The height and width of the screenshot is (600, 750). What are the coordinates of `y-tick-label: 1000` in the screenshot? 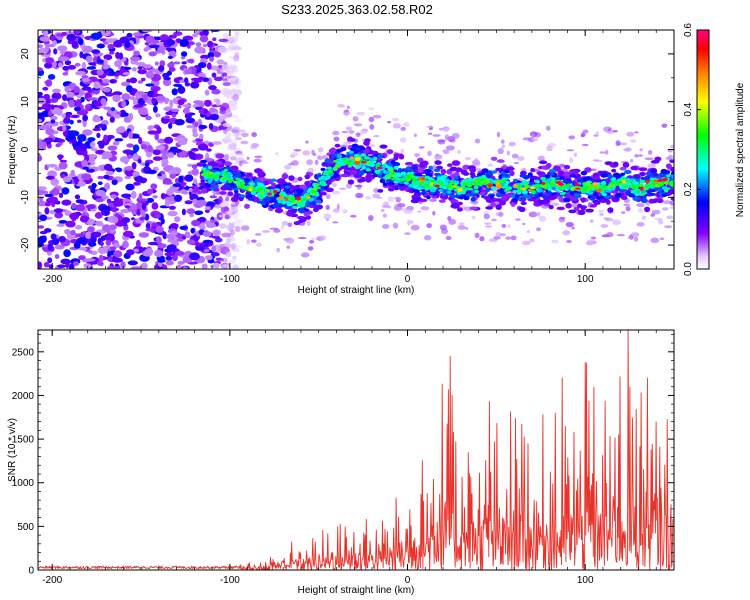 It's located at (23, 483).